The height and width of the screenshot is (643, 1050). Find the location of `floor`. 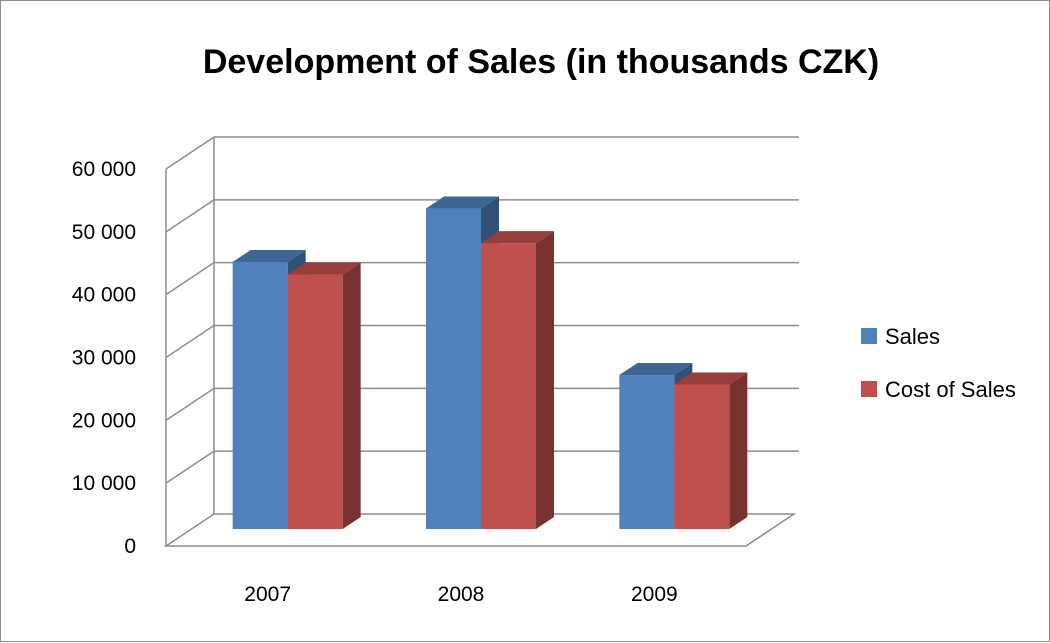

floor is located at coordinates (480, 530).